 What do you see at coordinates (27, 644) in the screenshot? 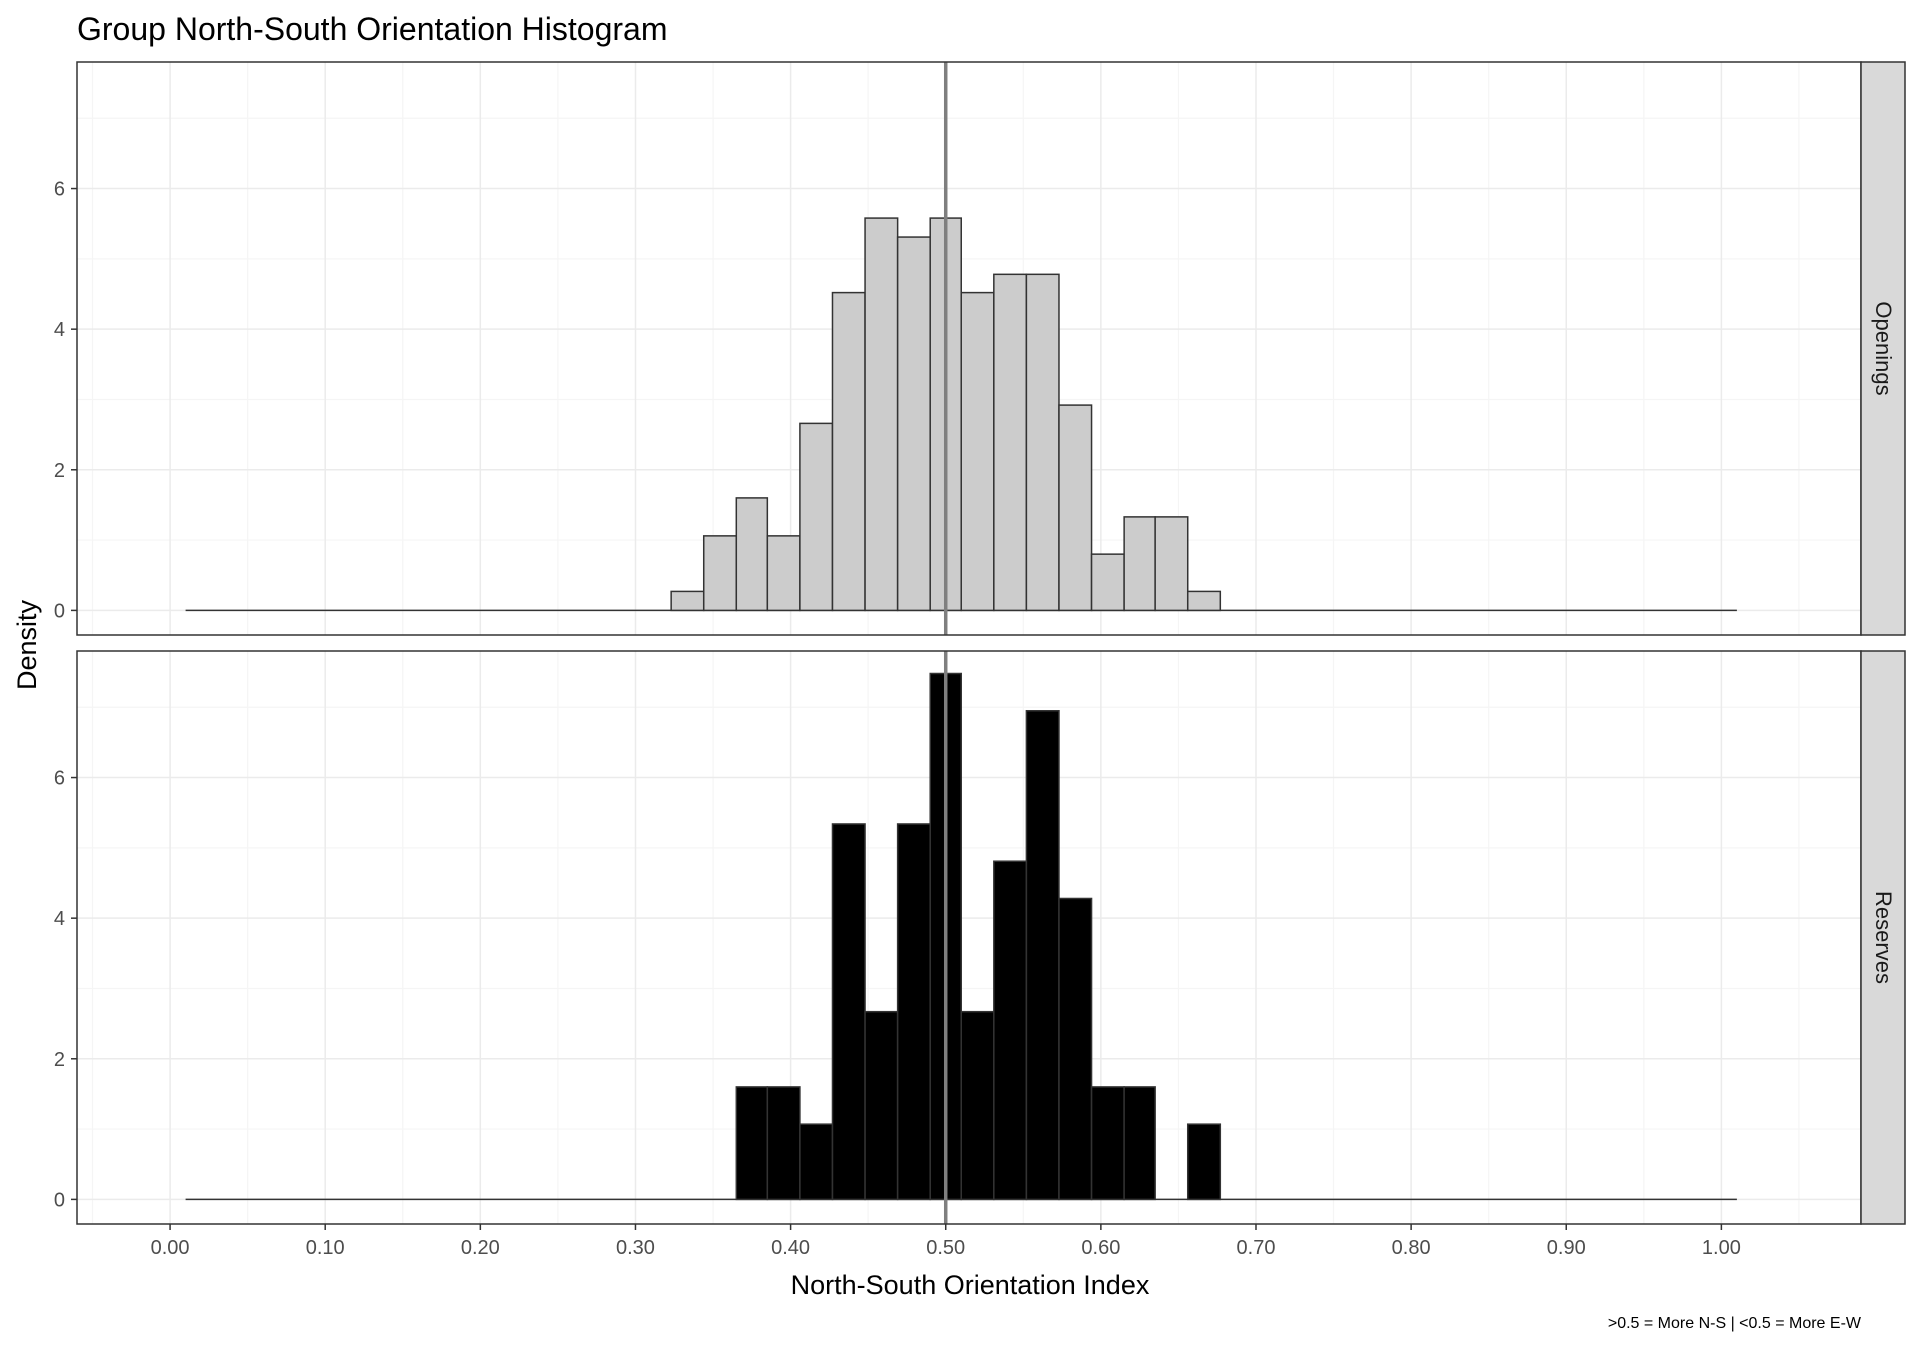
I see `y-axis-title: Density` at bounding box center [27, 644].